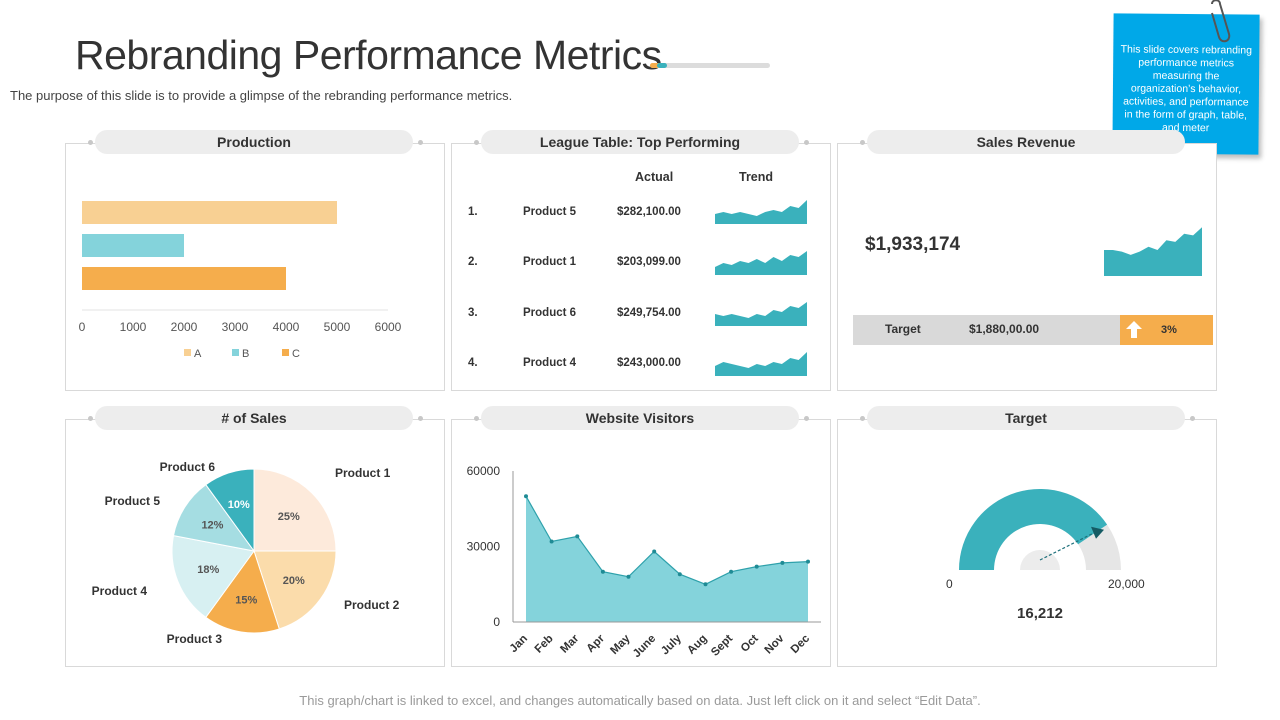 The height and width of the screenshot is (720, 1280). What do you see at coordinates (519, 644) in the screenshot?
I see `x-tick-label: Jan` at bounding box center [519, 644].